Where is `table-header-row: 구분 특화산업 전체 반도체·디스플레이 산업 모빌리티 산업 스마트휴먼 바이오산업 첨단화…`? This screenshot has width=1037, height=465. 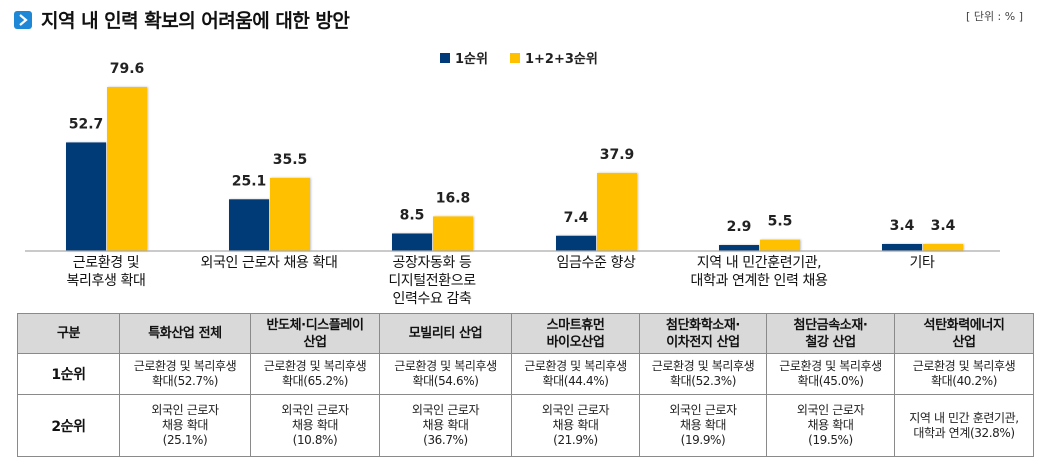
table-header-row: 구분 특화산업 전체 반도체·디스플레이 산업 모빌리티 산업 스마트휴먼 바이오산업 첨단화… is located at coordinates (525, 333).